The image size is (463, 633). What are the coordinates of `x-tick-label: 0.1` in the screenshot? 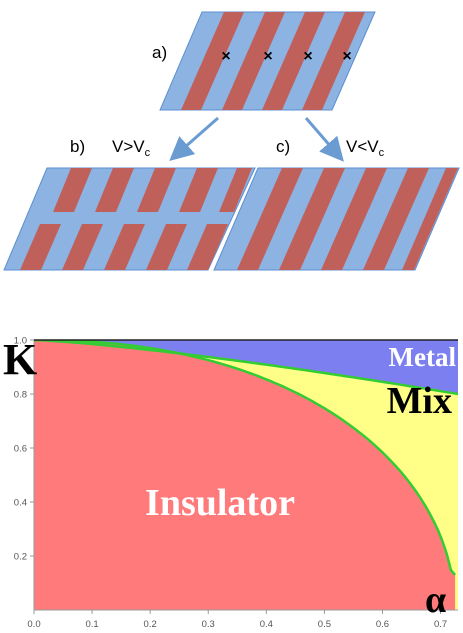 It's located at (91, 624).